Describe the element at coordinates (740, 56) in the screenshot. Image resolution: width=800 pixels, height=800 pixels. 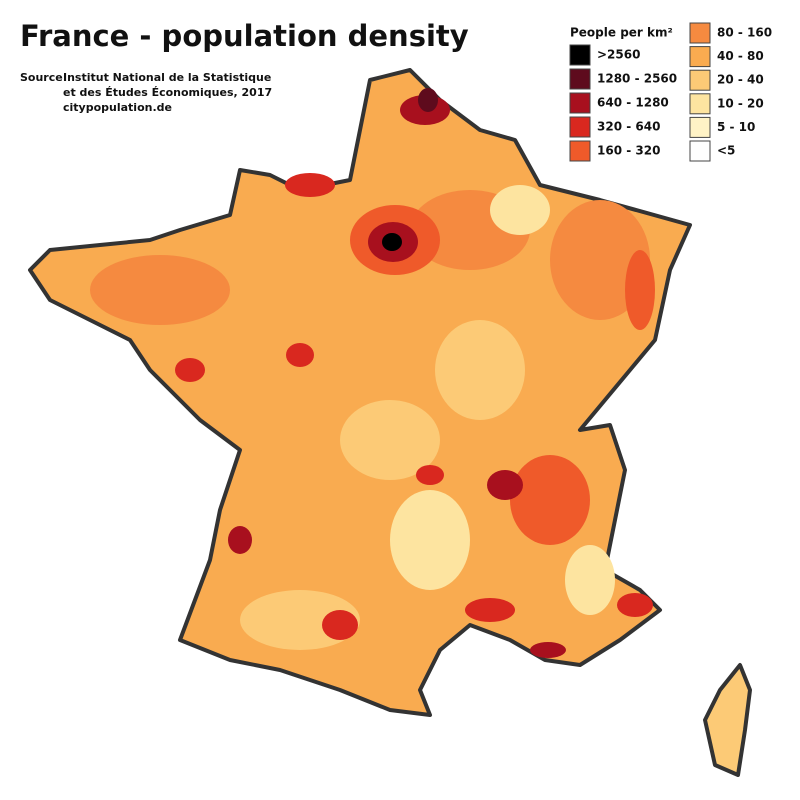
I see `legend-label: 40 - 80` at that location.